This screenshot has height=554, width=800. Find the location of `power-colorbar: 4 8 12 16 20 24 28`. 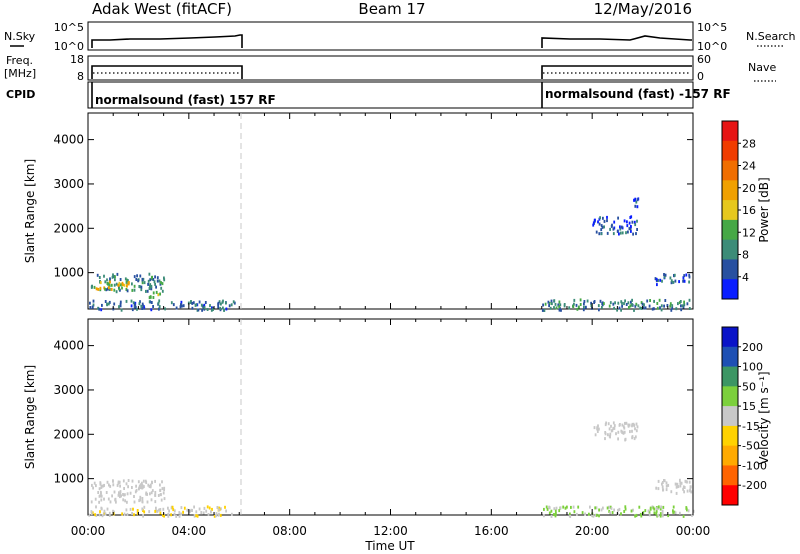

power-colorbar: 4 8 12 16 20 24 28 is located at coordinates (738, 210).